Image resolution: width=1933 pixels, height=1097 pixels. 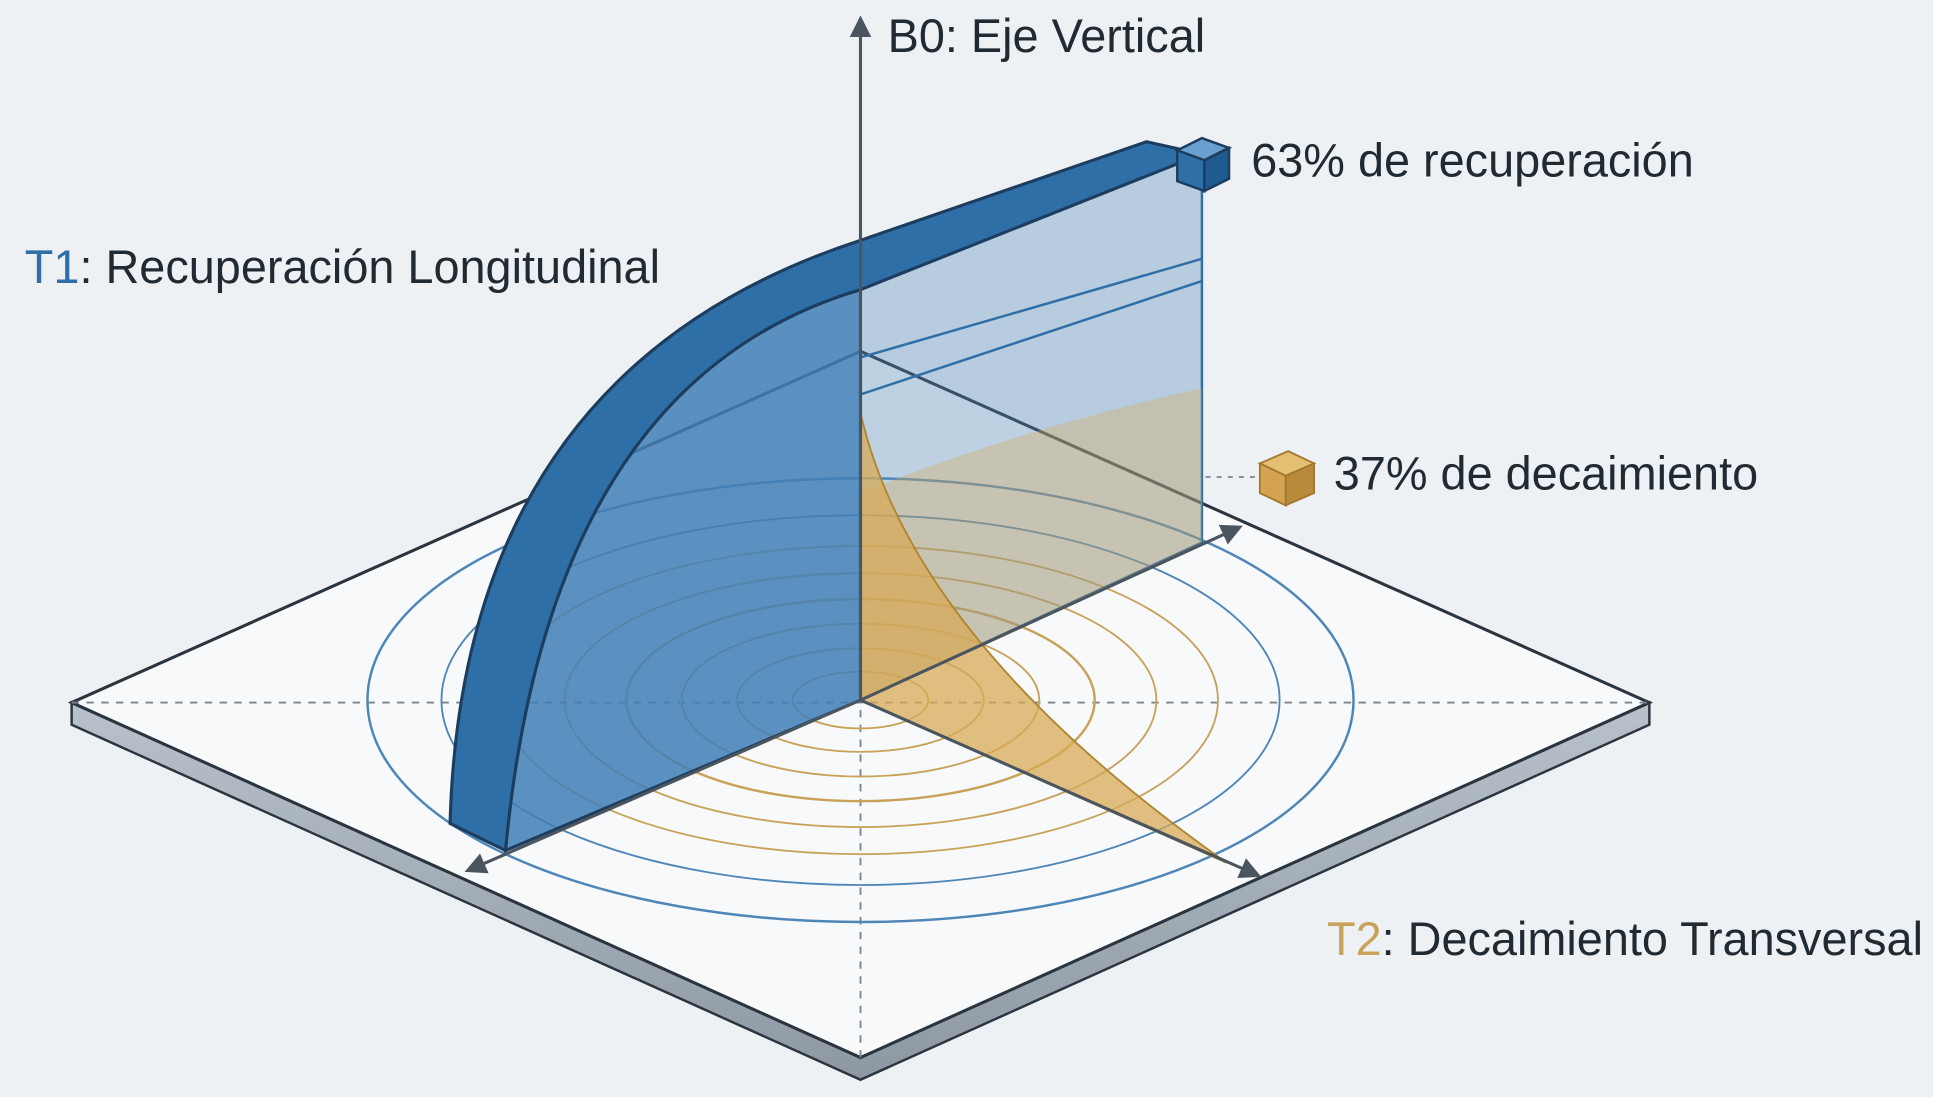 I want to click on t1-code: T1, so click(x=52, y=268).